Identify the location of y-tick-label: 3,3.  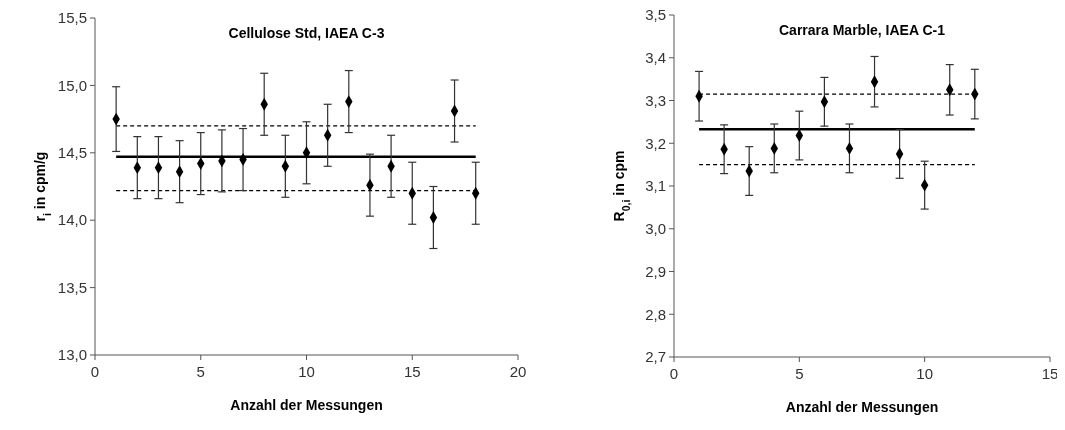
(655, 100).